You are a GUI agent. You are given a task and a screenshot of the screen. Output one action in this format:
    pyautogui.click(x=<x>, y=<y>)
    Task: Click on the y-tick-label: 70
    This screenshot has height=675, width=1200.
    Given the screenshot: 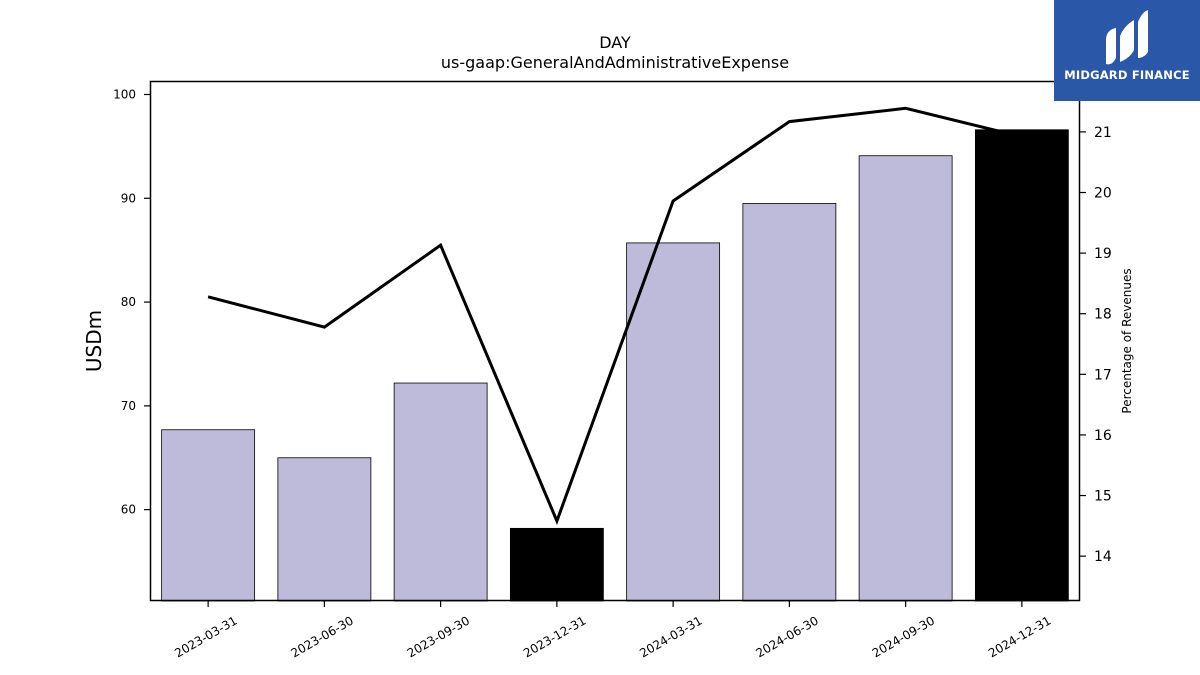 What is the action you would take?
    pyautogui.click(x=128, y=406)
    